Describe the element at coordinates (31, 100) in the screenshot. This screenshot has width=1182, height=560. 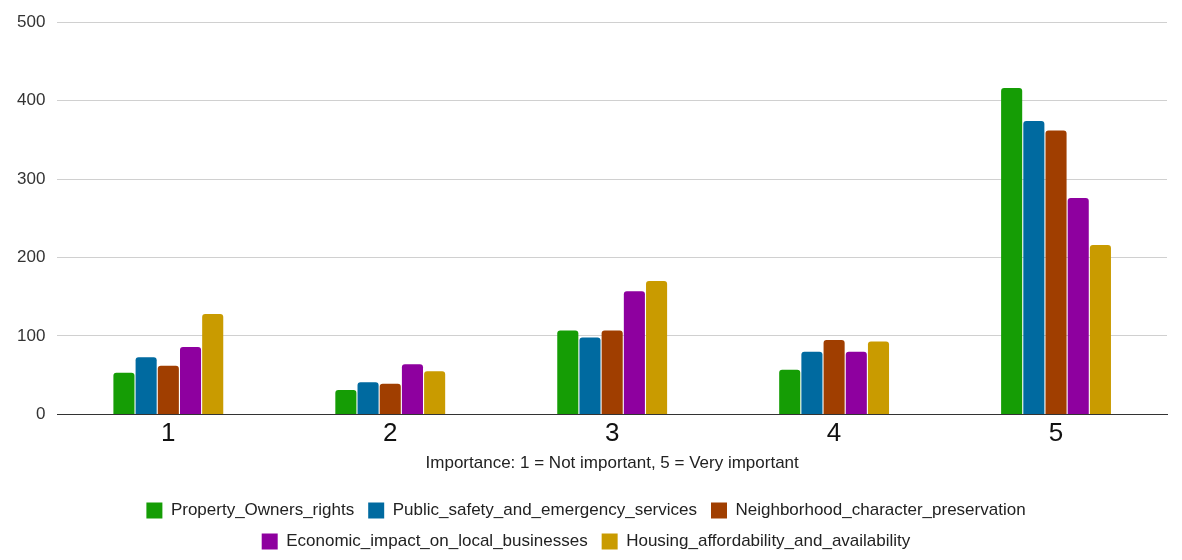
I see `y-tick-label: 400` at that location.